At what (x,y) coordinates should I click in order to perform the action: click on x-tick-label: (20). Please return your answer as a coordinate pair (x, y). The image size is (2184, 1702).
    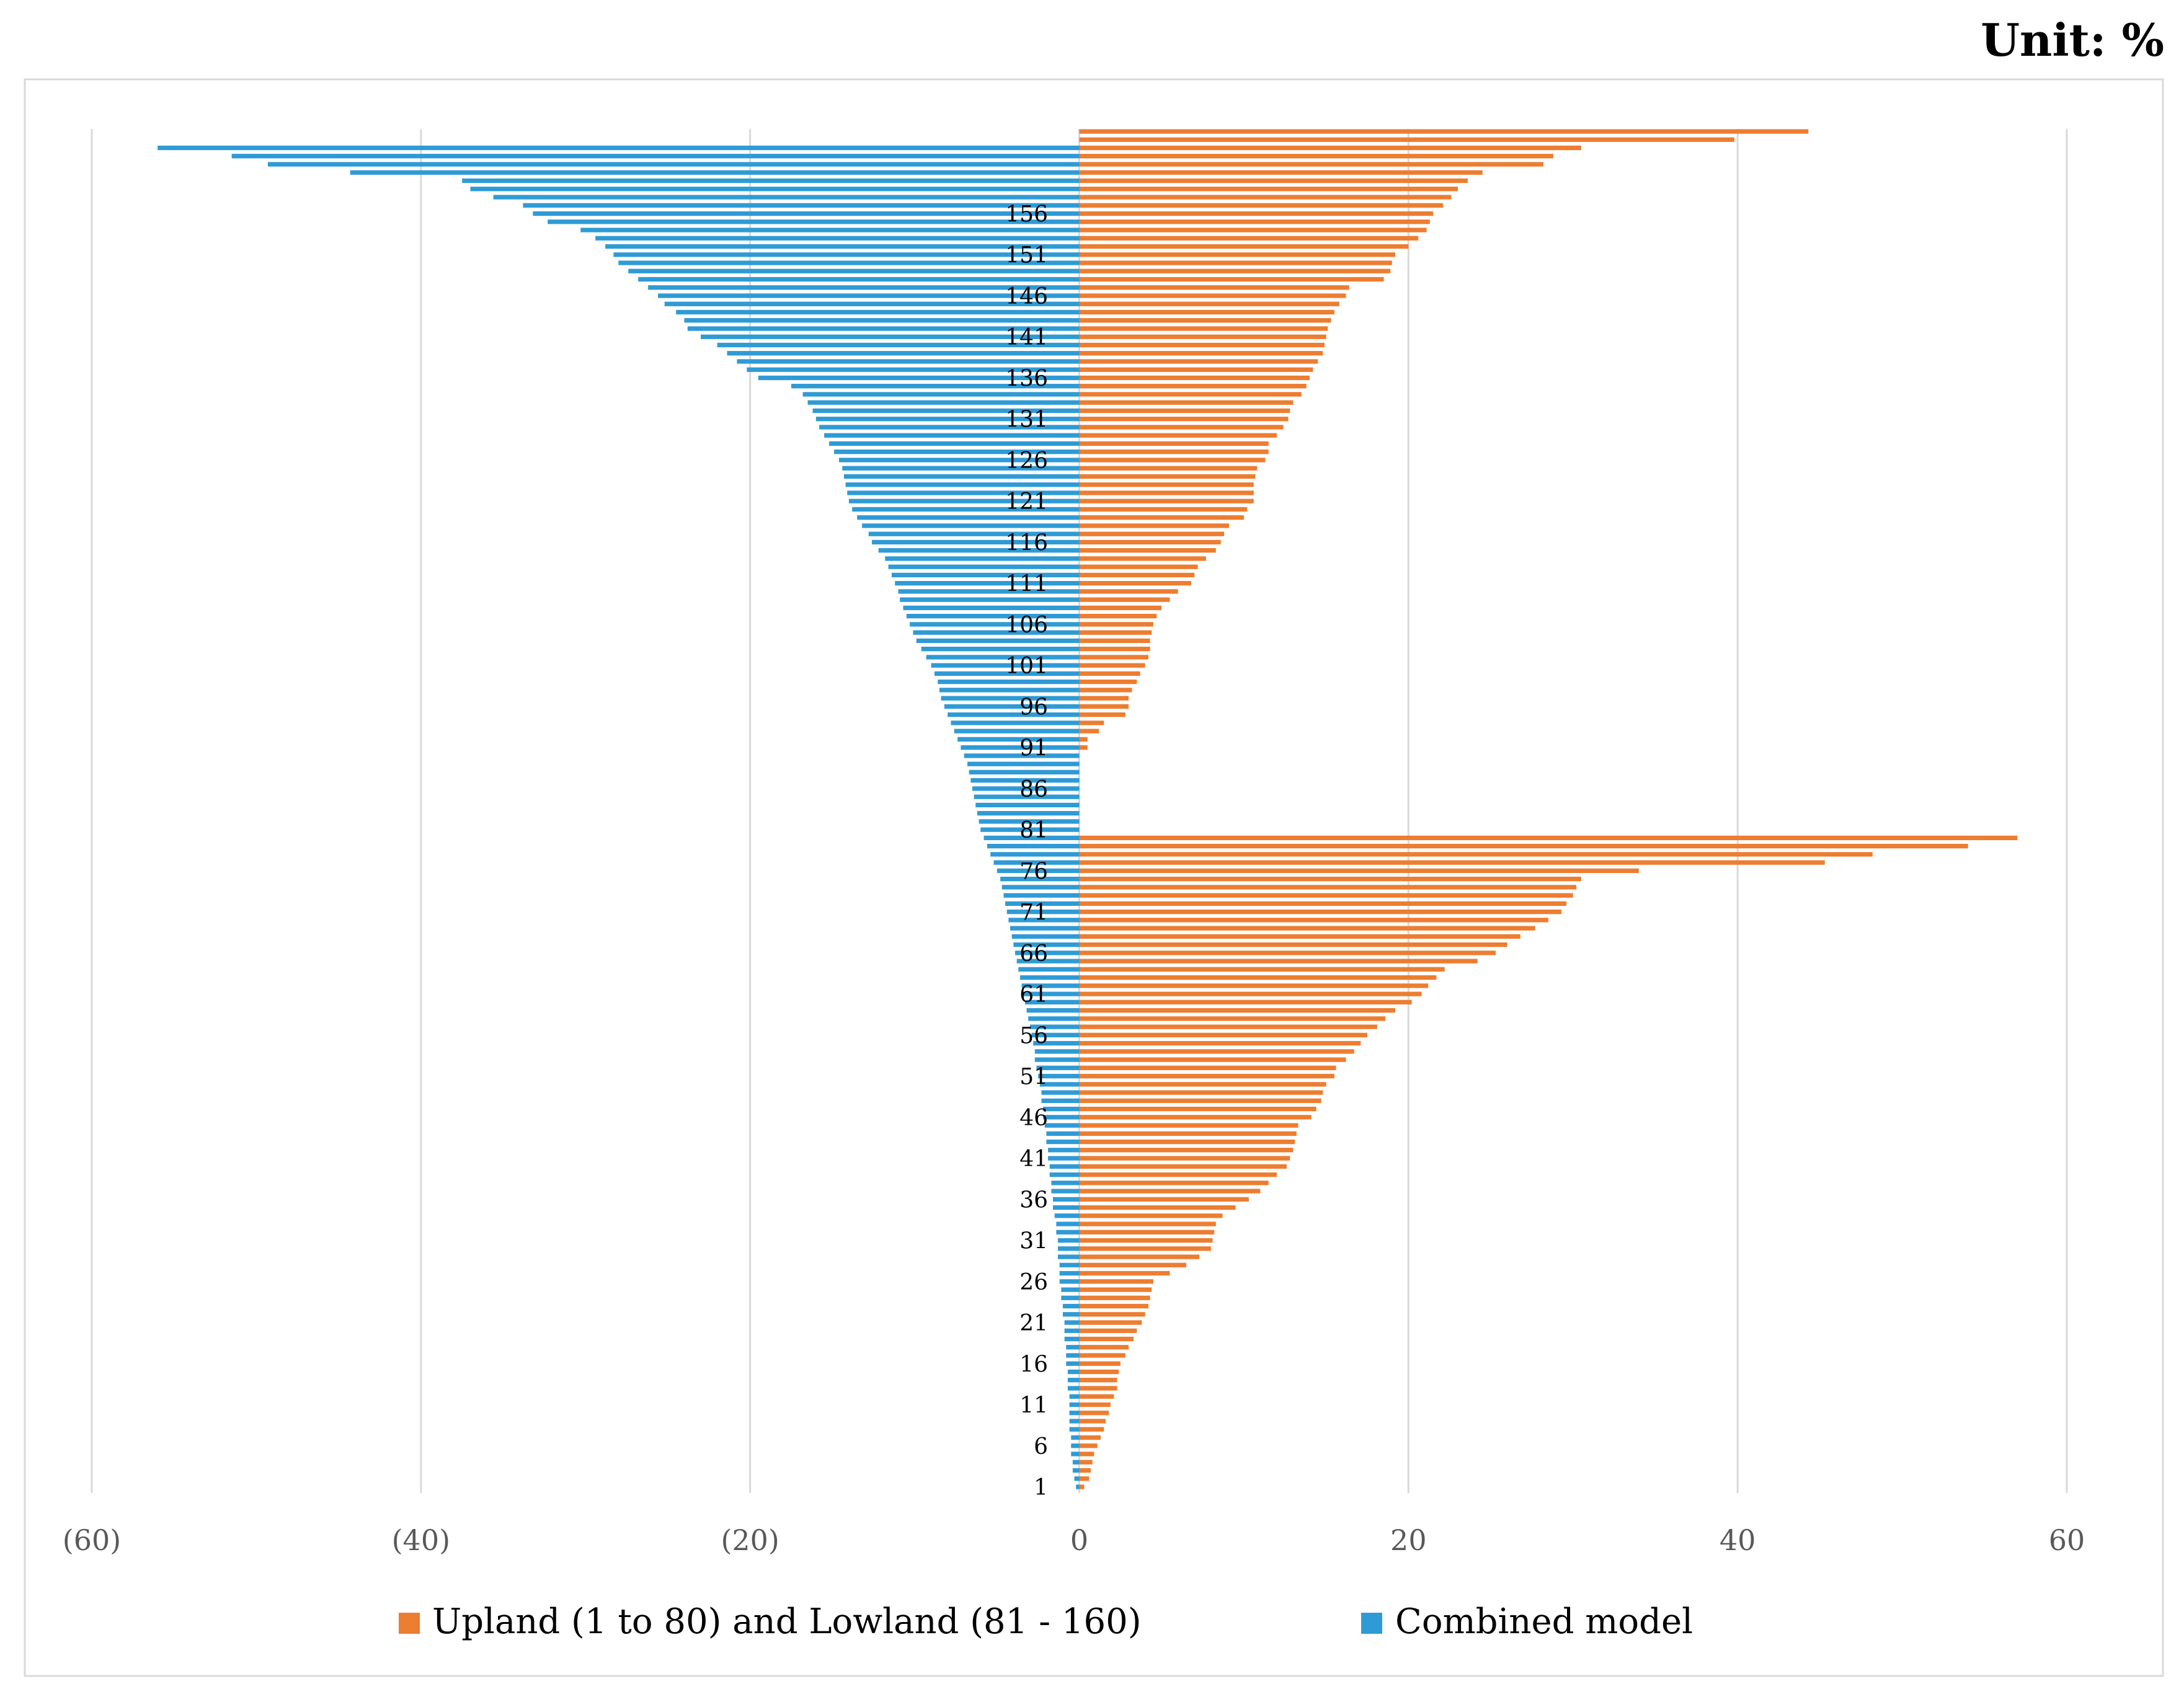
    Looking at the image, I should click on (750, 1540).